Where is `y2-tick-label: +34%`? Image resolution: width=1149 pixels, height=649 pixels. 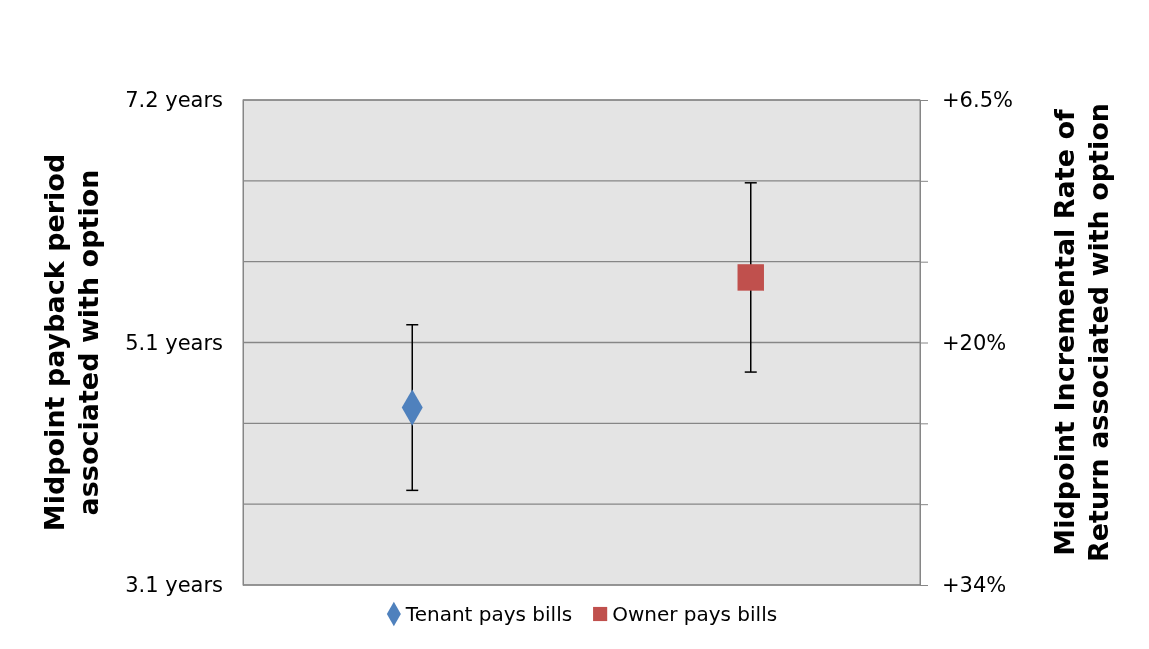
y2-tick-label: +34% is located at coordinates (974, 585).